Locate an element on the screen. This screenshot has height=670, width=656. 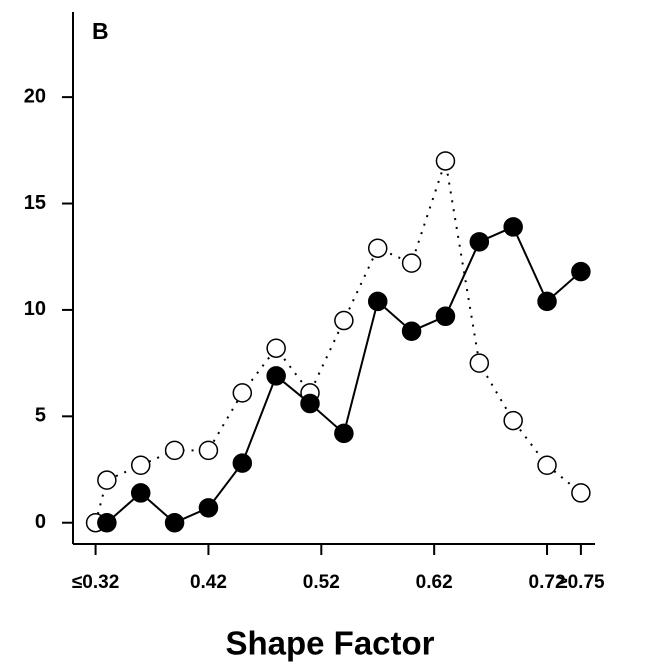
panel-label: B is located at coordinates (100, 31).